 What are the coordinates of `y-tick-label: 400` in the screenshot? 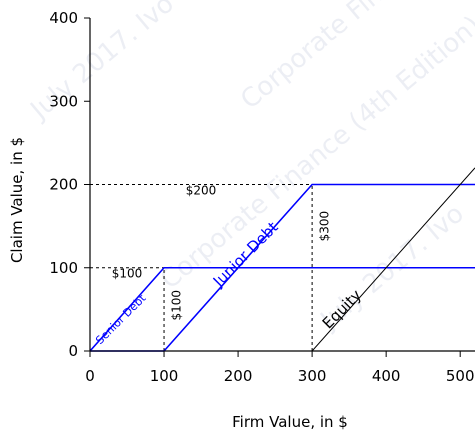 It's located at (63, 18).